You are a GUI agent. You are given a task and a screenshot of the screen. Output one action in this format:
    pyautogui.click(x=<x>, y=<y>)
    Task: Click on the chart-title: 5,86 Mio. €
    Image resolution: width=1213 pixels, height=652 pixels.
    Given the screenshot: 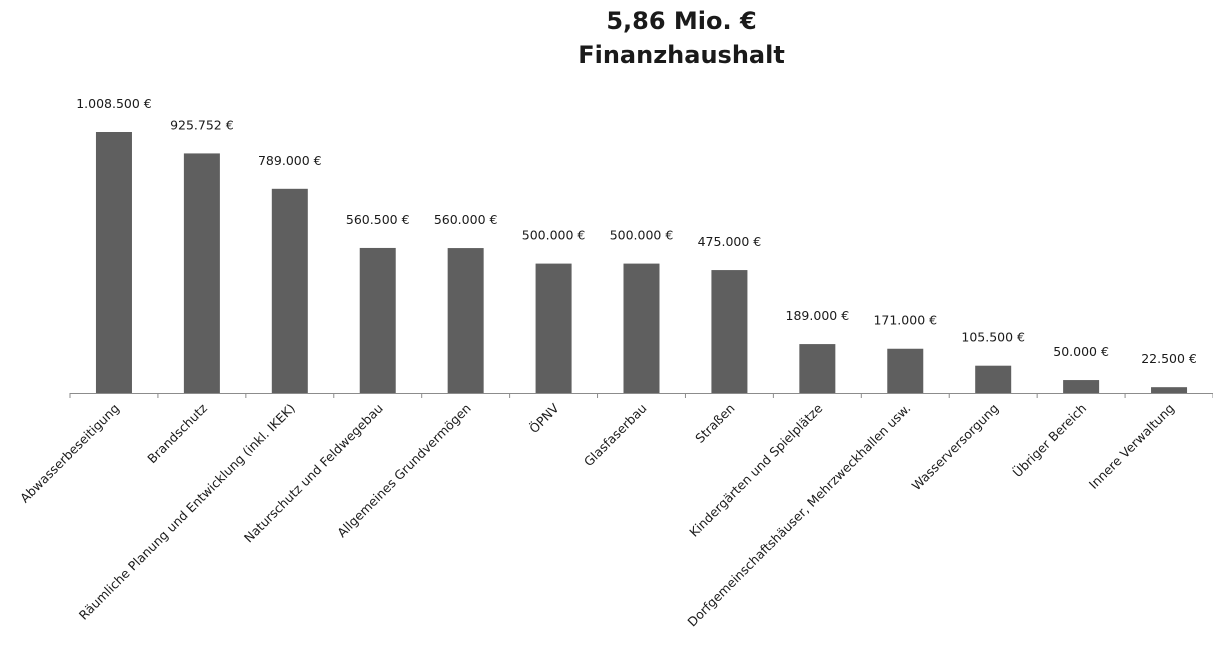 What is the action you would take?
    pyautogui.click(x=681, y=21)
    